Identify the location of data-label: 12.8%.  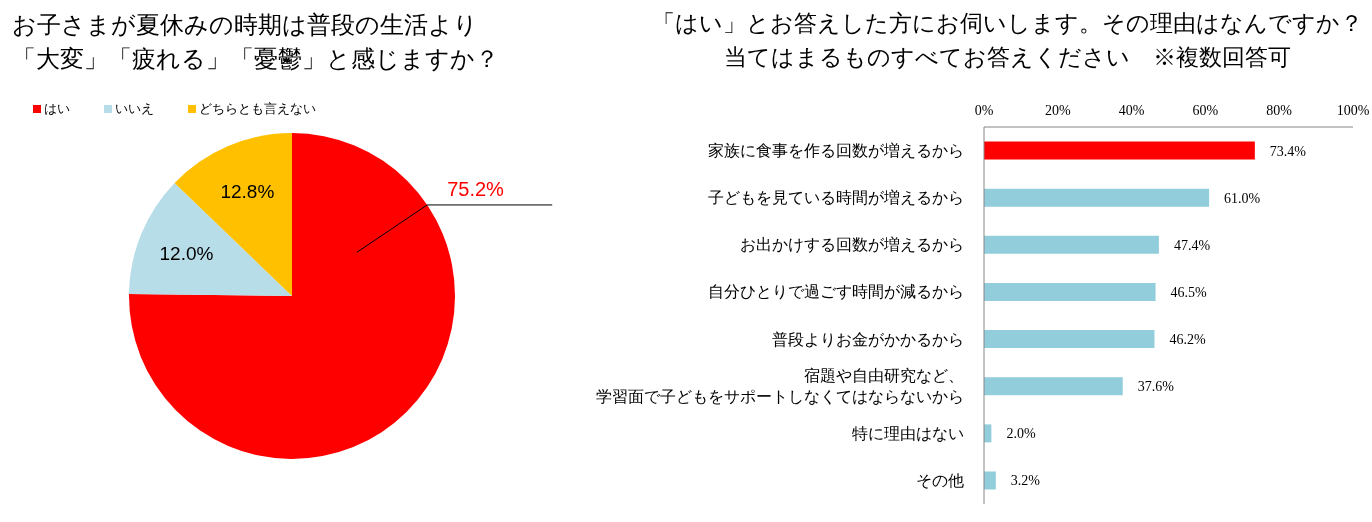
(247, 191).